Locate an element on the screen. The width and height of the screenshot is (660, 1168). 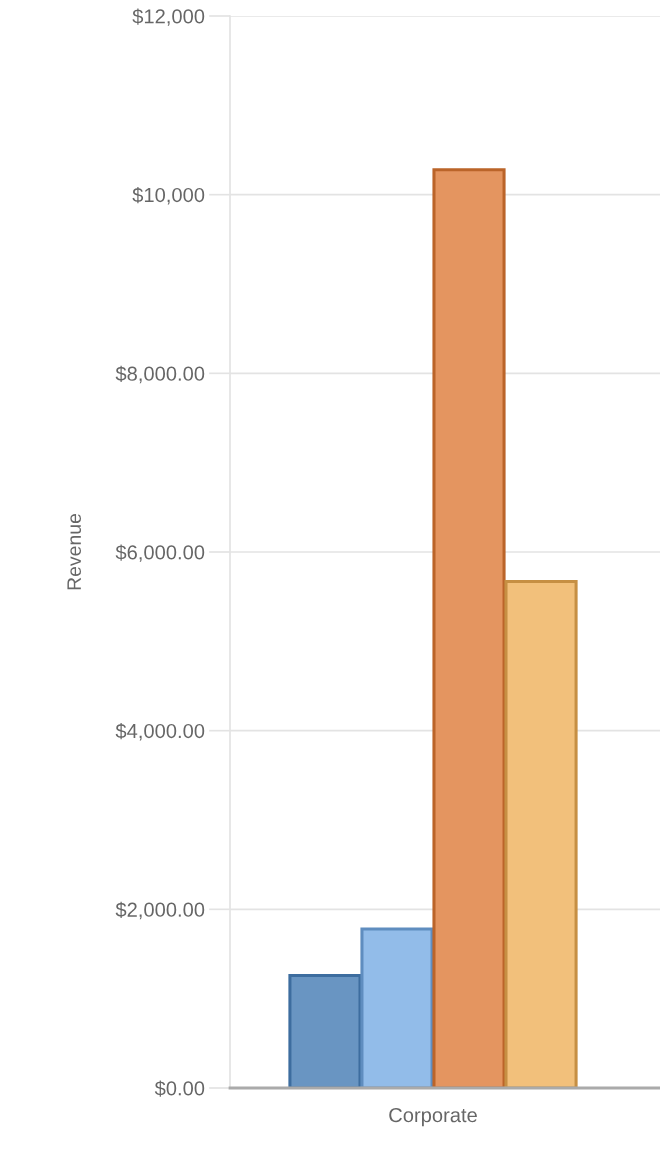
y-tick-label: $10,000 is located at coordinates (168, 196).